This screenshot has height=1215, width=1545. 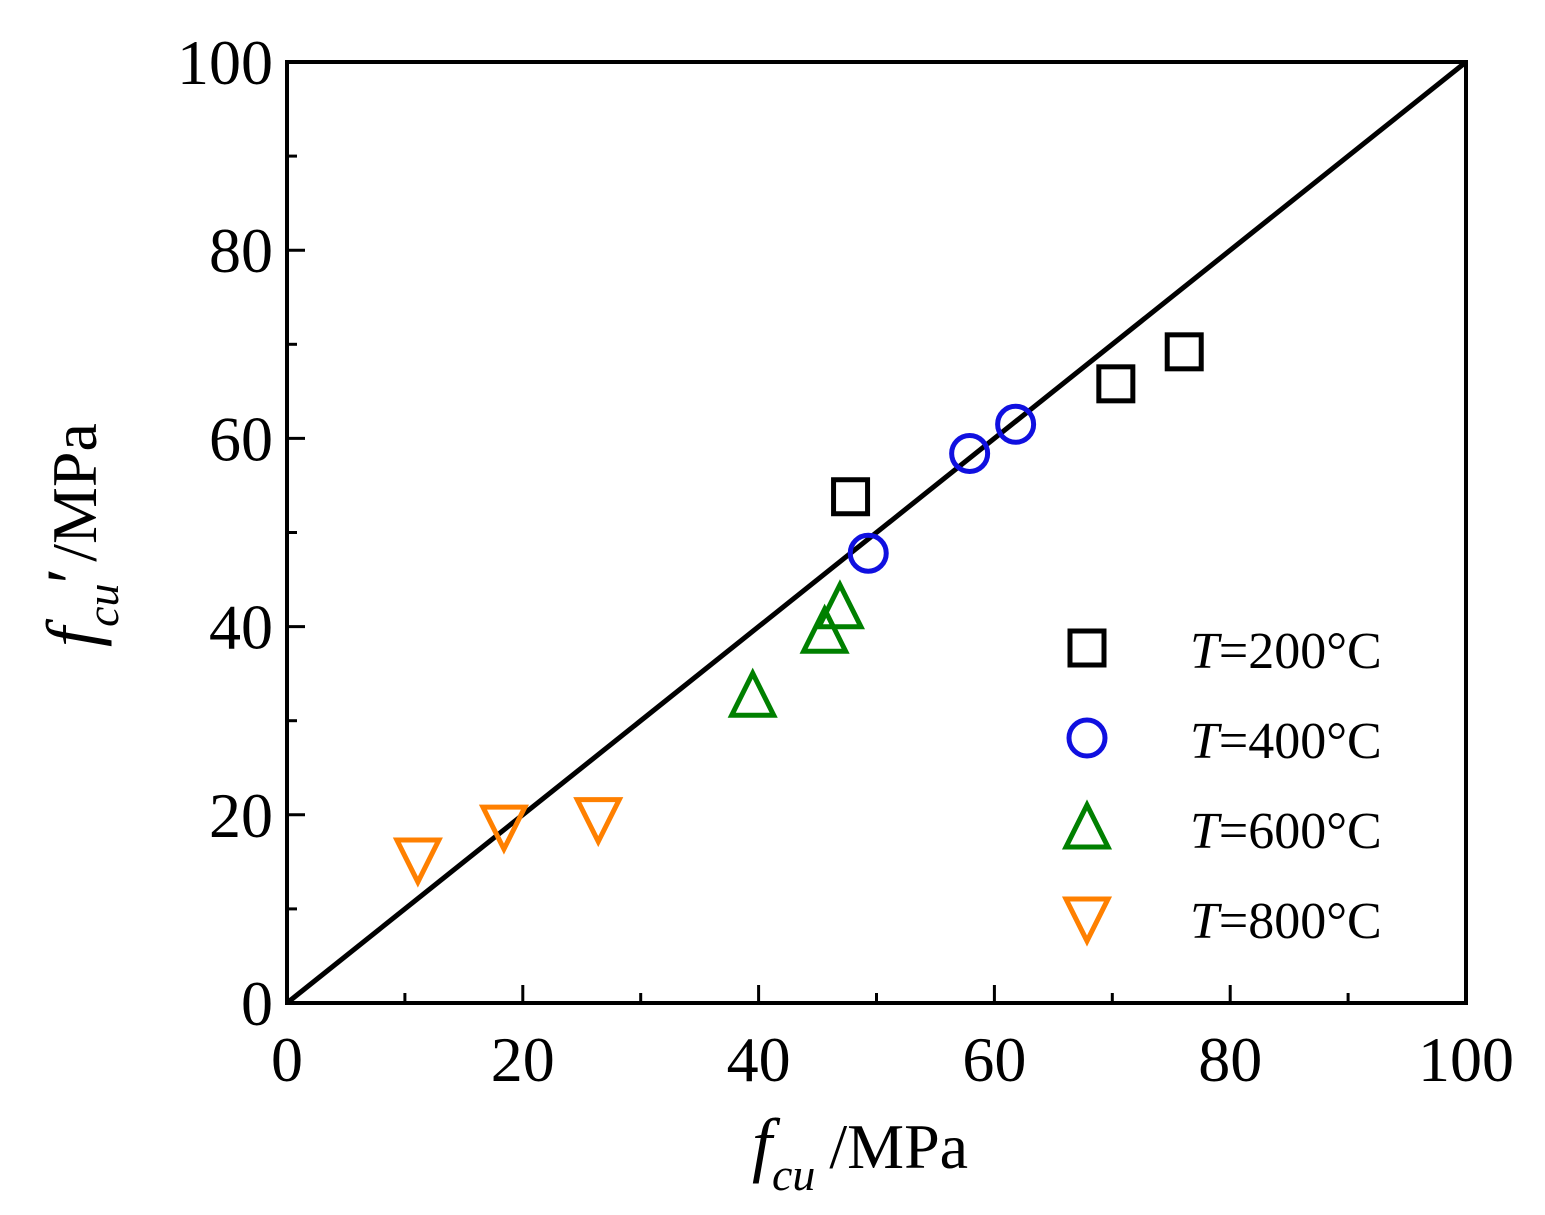 I want to click on x-tick-label: 100, so click(x=1466, y=1059).